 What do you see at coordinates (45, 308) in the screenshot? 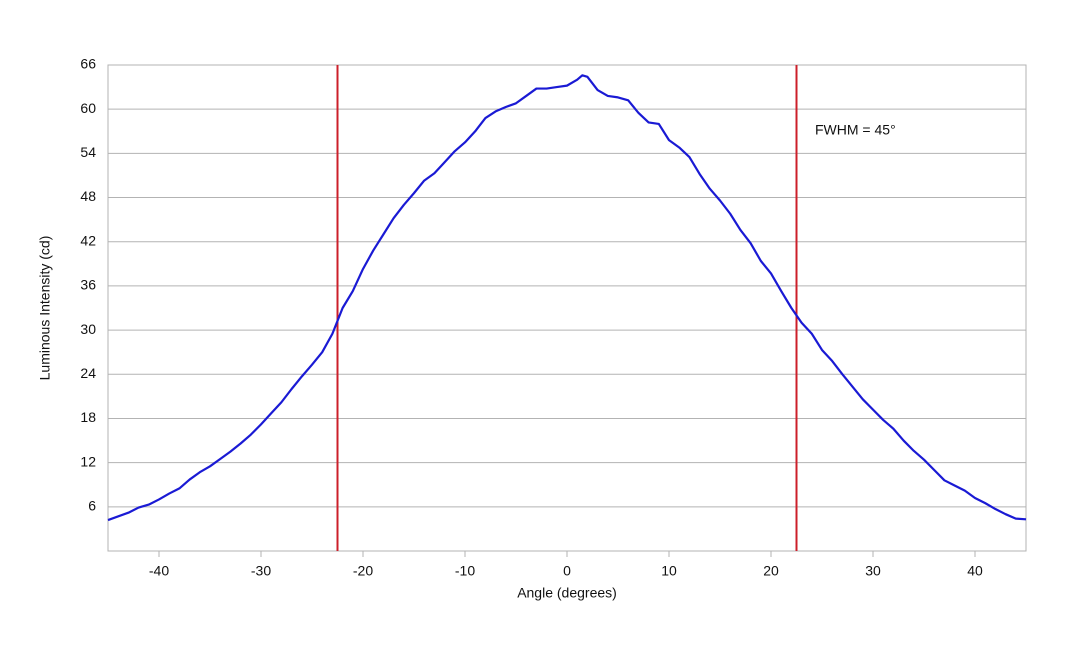
I see `y-axis-label: Luminous Intensity (cd)` at bounding box center [45, 308].